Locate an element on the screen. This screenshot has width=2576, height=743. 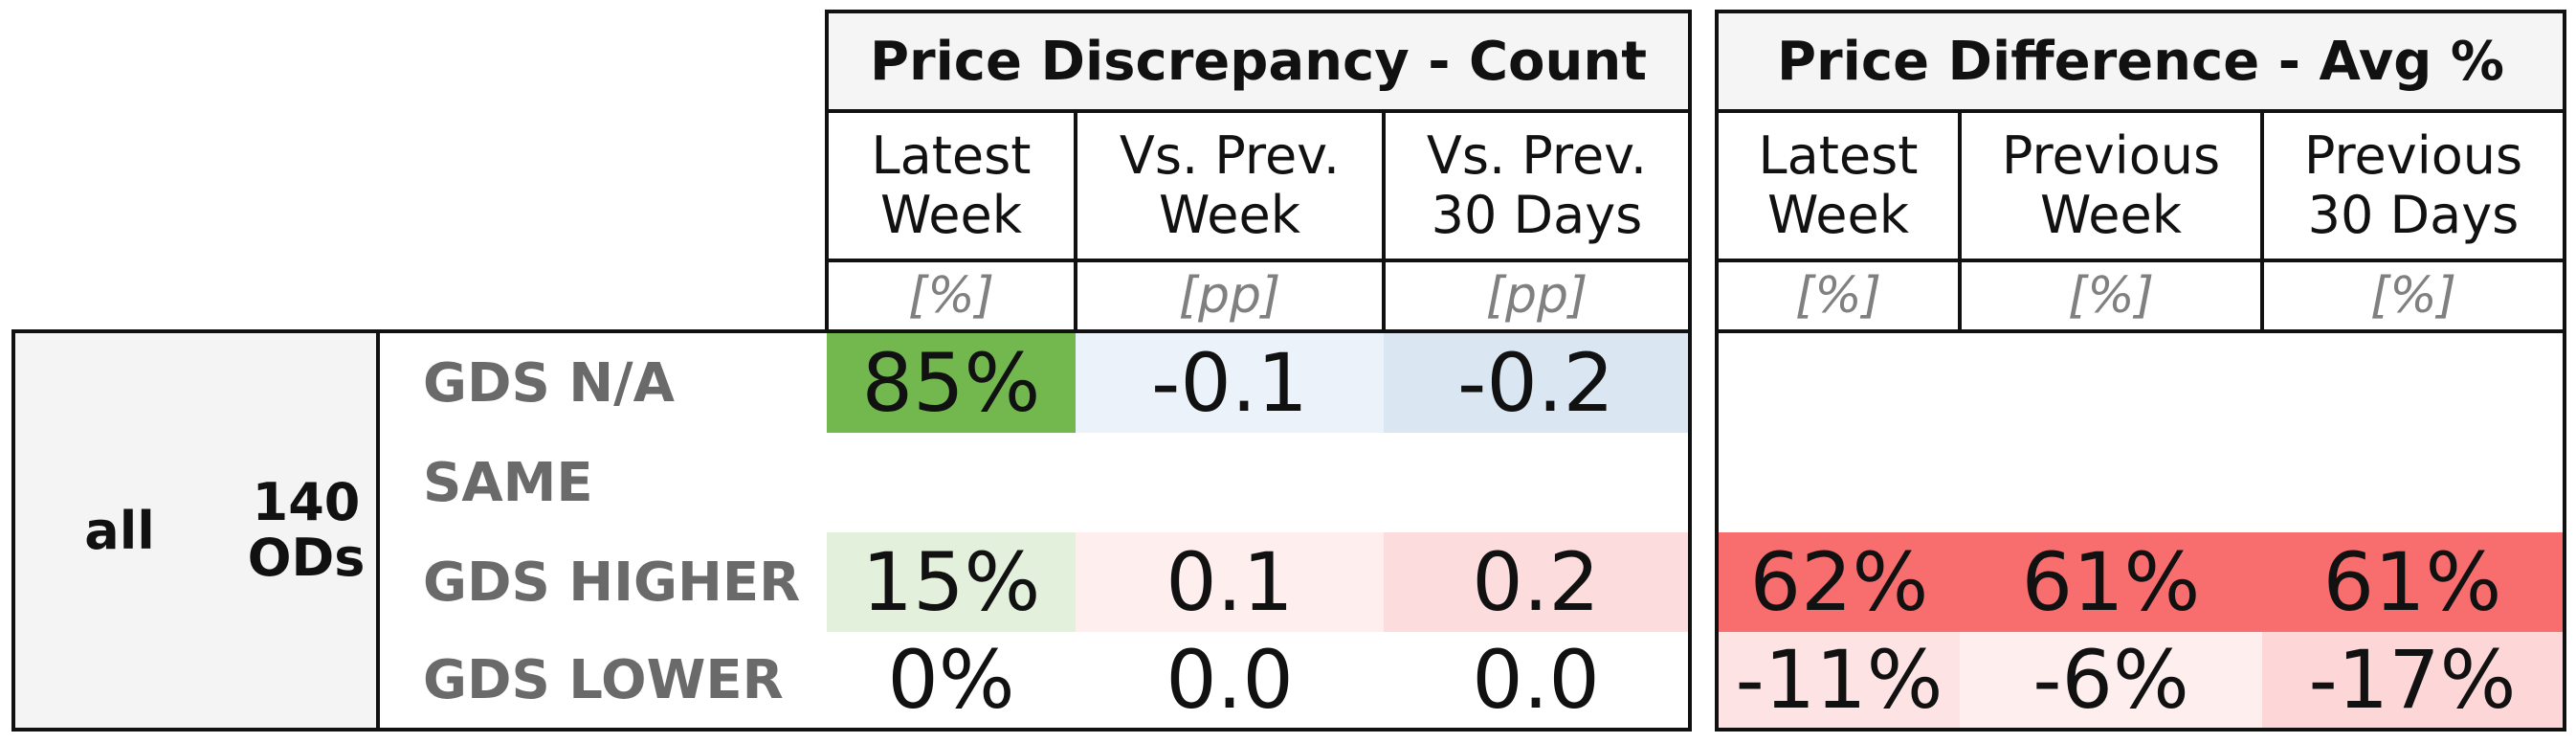
avg-cell-same-latest-week is located at coordinates (1839, 483).